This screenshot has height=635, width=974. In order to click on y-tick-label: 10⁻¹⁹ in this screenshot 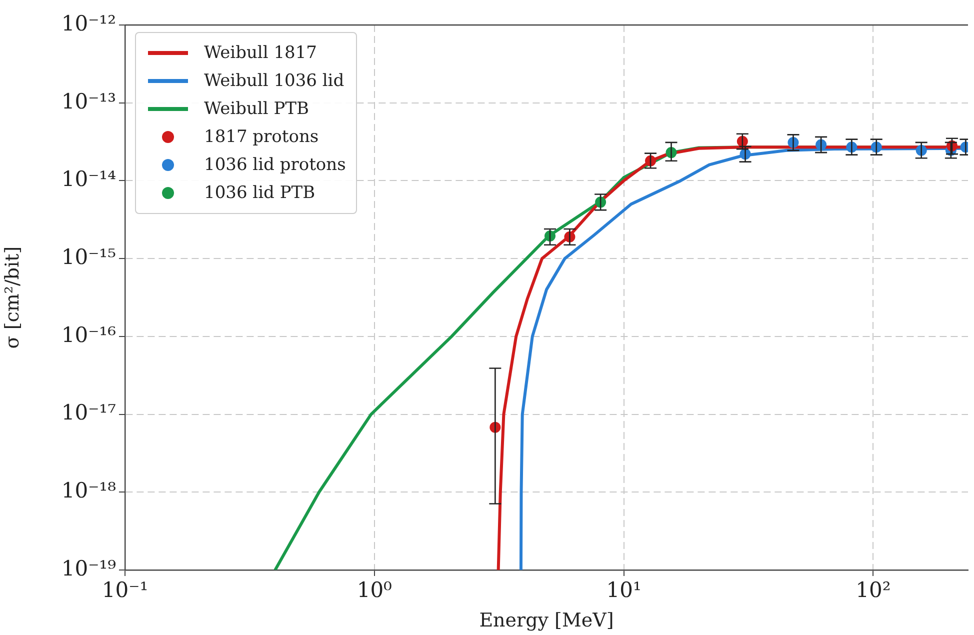, I will do `click(88, 568)`.